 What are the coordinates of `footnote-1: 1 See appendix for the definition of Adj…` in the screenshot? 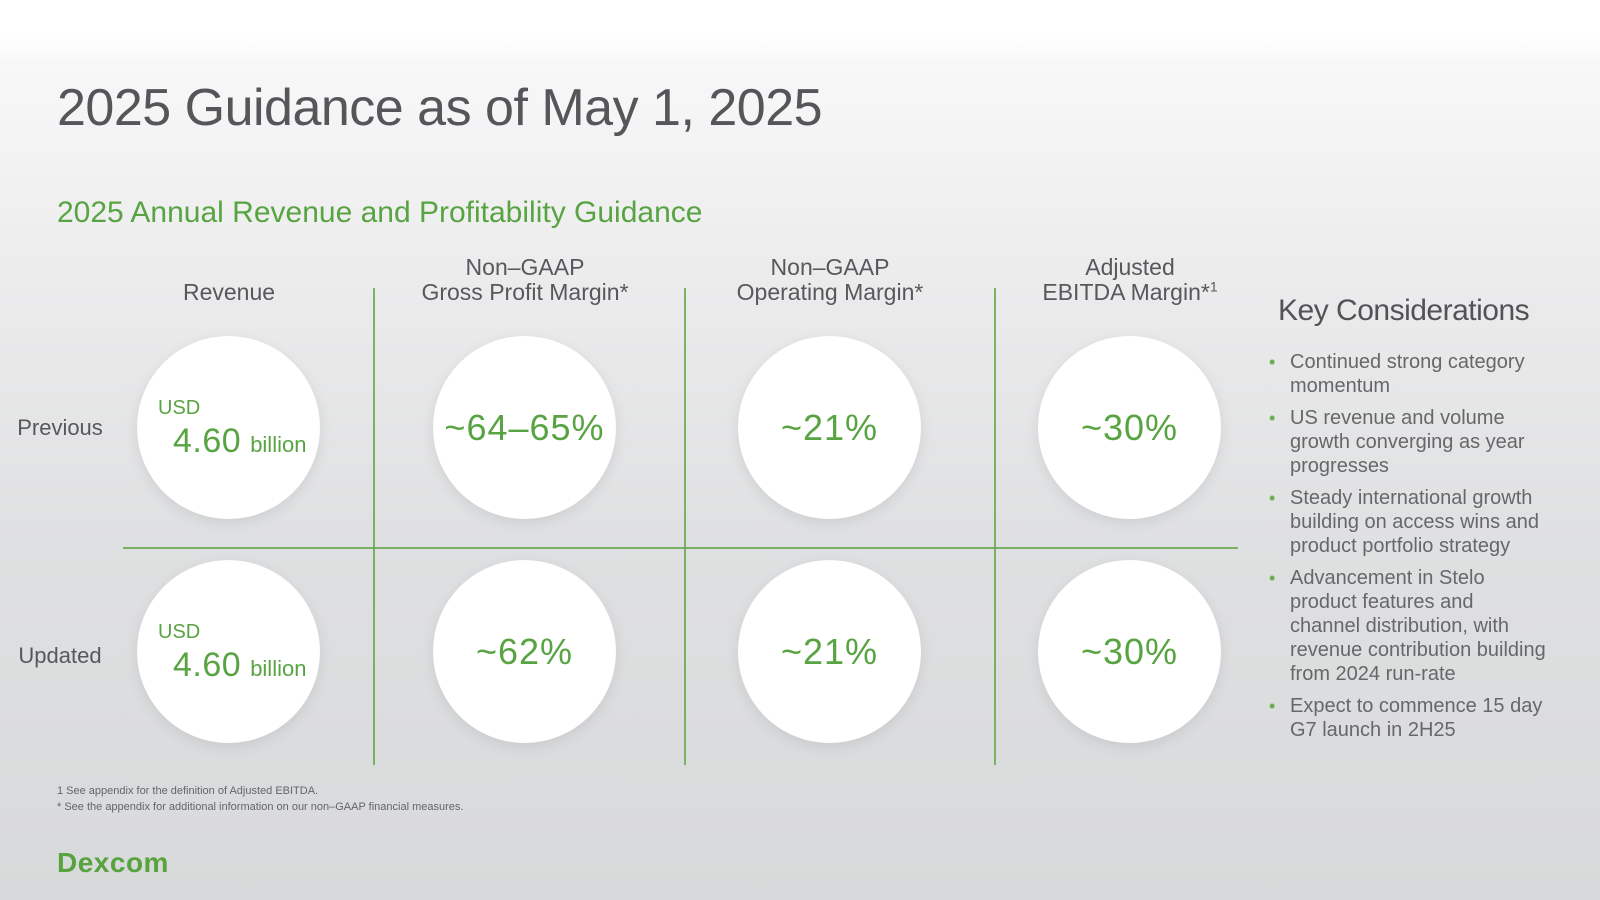 It's located at (188, 791).